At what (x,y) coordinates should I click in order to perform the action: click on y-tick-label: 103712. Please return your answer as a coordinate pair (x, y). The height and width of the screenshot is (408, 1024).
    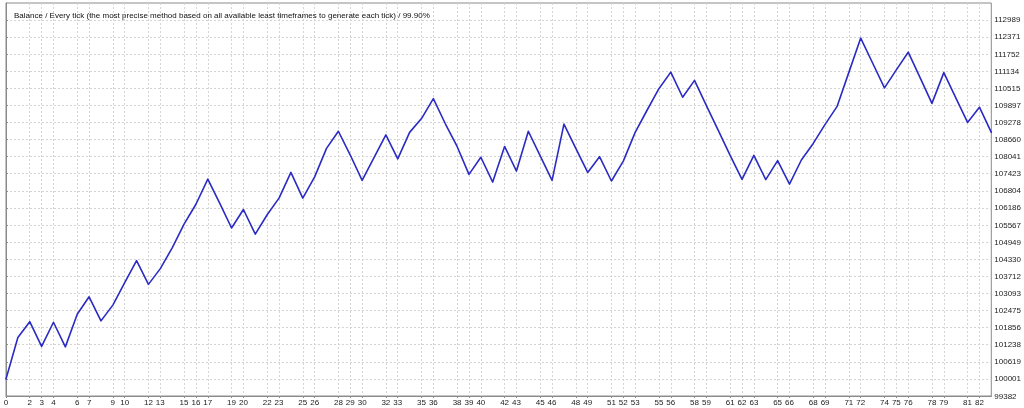
    Looking at the image, I should click on (1008, 276).